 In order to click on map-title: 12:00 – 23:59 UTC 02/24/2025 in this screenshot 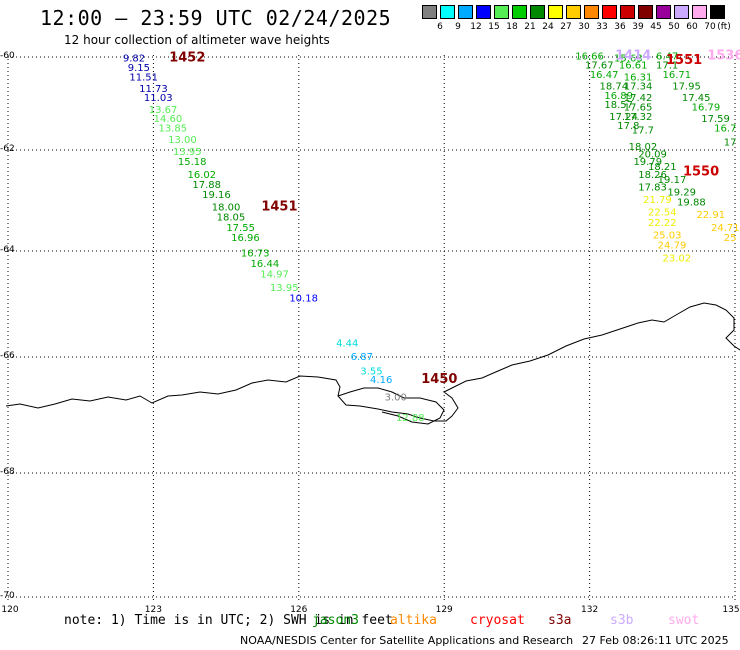, I will do `click(216, 18)`.